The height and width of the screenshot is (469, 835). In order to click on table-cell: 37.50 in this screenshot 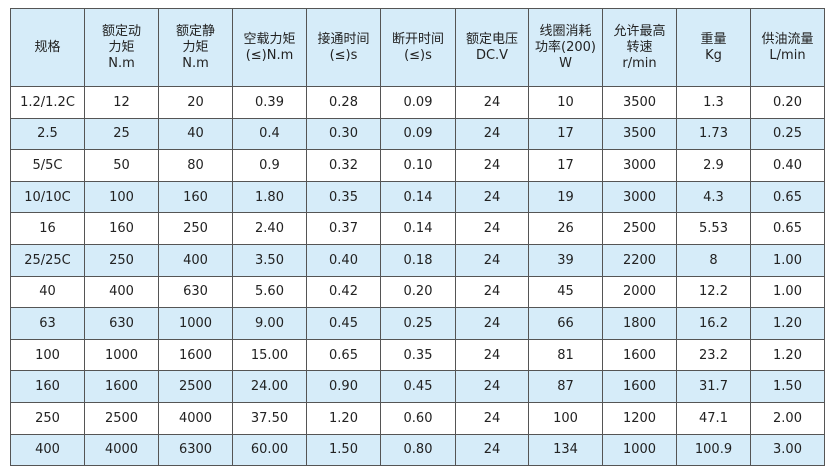, I will do `click(269, 418)`.